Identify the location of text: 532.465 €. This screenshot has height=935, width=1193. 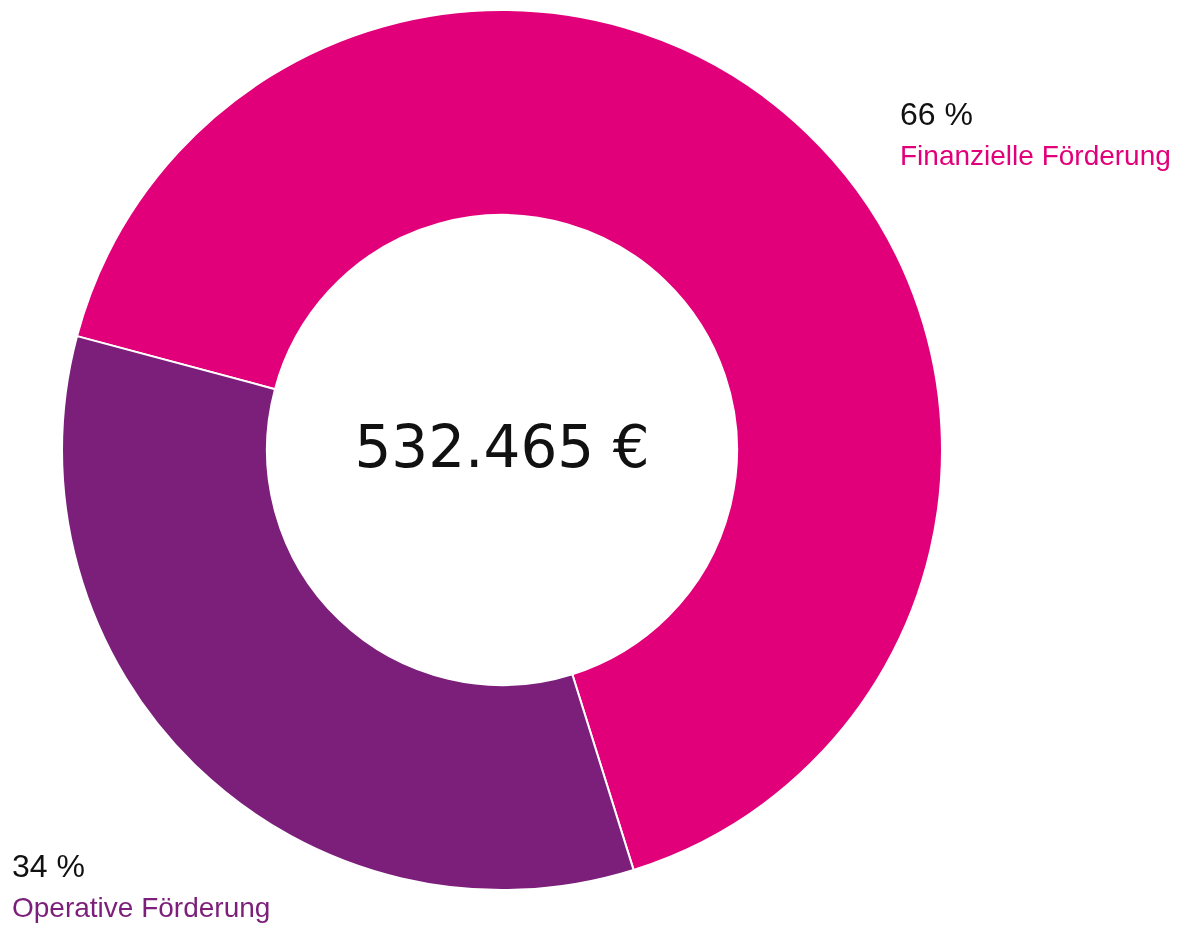
(502, 447).